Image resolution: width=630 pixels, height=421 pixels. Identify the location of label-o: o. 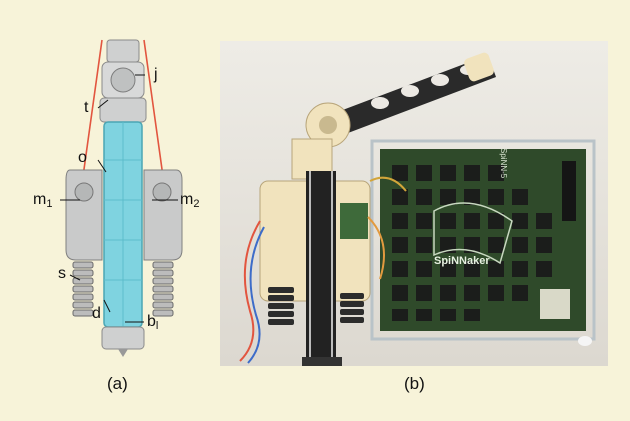
(82, 157).